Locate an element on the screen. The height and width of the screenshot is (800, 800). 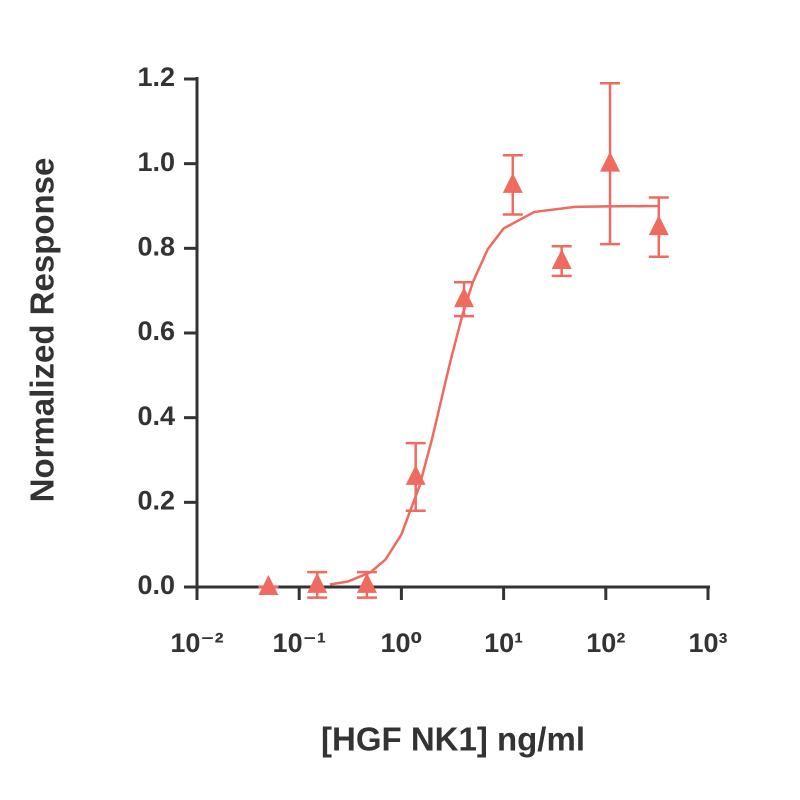
x-tick-label: 10⁰ is located at coordinates (401, 643).